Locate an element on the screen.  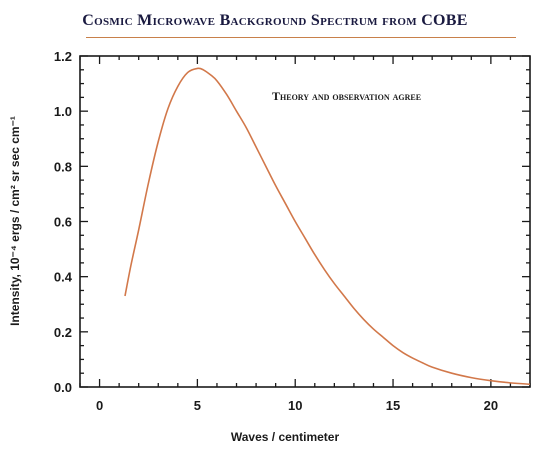
y-tick-label: 1.0 is located at coordinates (63, 111).